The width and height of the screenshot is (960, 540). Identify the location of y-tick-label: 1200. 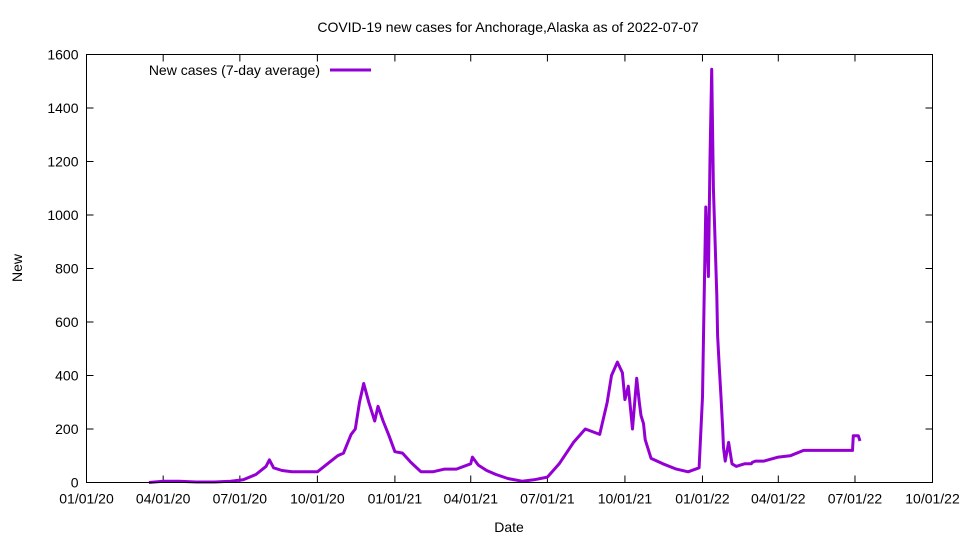
(62, 162).